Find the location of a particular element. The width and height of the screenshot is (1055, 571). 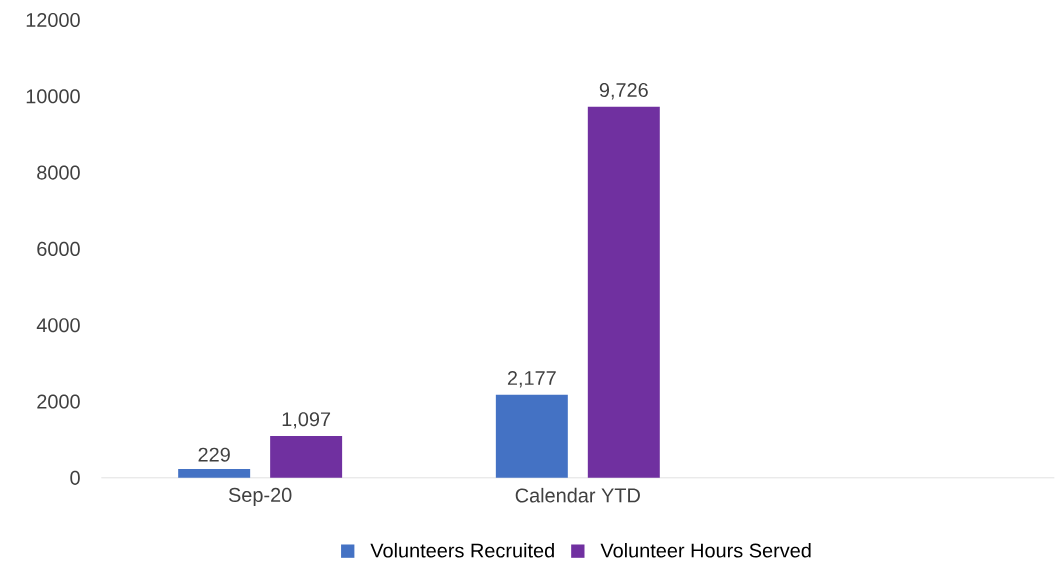

y-tick-label: 4000 is located at coordinates (58, 325).